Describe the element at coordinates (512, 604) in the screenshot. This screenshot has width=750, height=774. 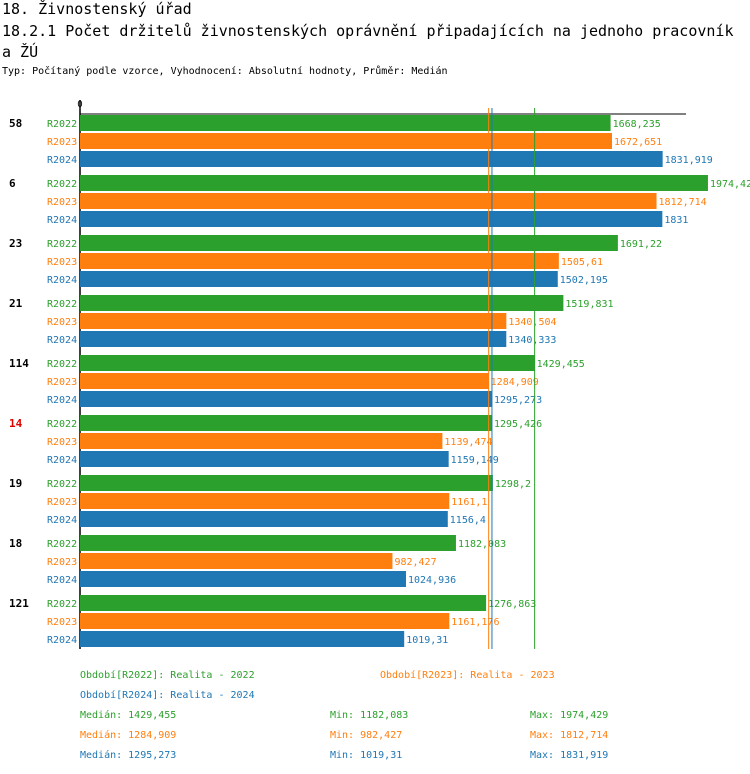
I see `data-label: 1276,863` at that location.